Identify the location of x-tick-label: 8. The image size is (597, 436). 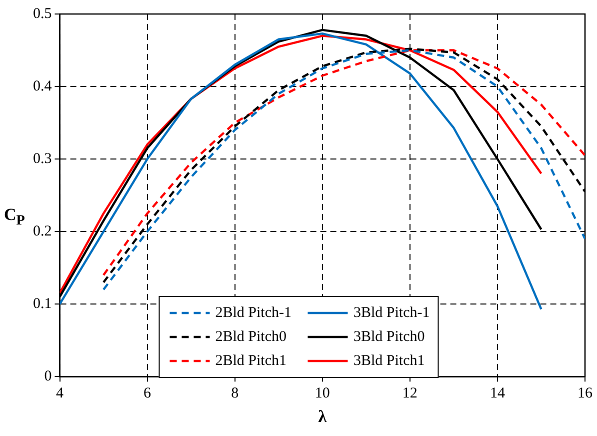
(235, 394).